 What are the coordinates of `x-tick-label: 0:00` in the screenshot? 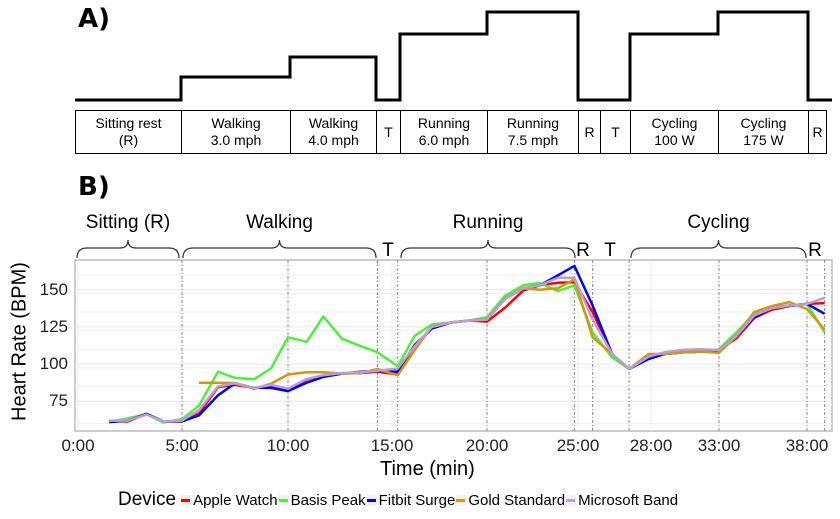 It's located at (78, 445).